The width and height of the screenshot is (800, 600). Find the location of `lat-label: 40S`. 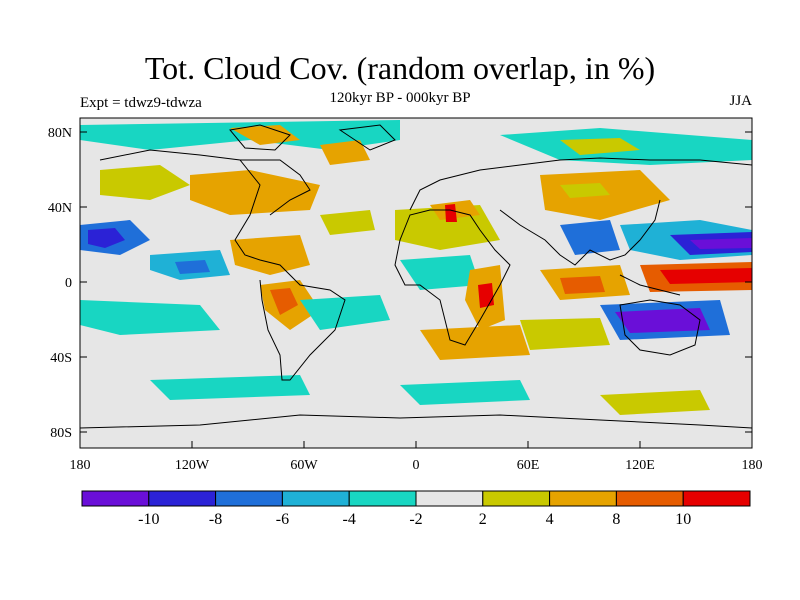

lat-label: 40S is located at coordinates (61, 358).